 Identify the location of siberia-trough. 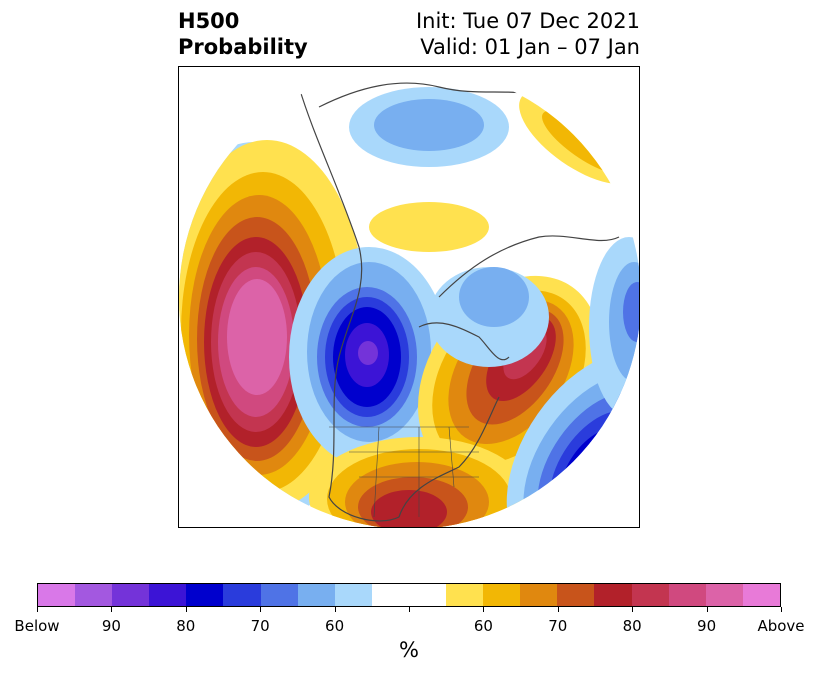
(449, 227).